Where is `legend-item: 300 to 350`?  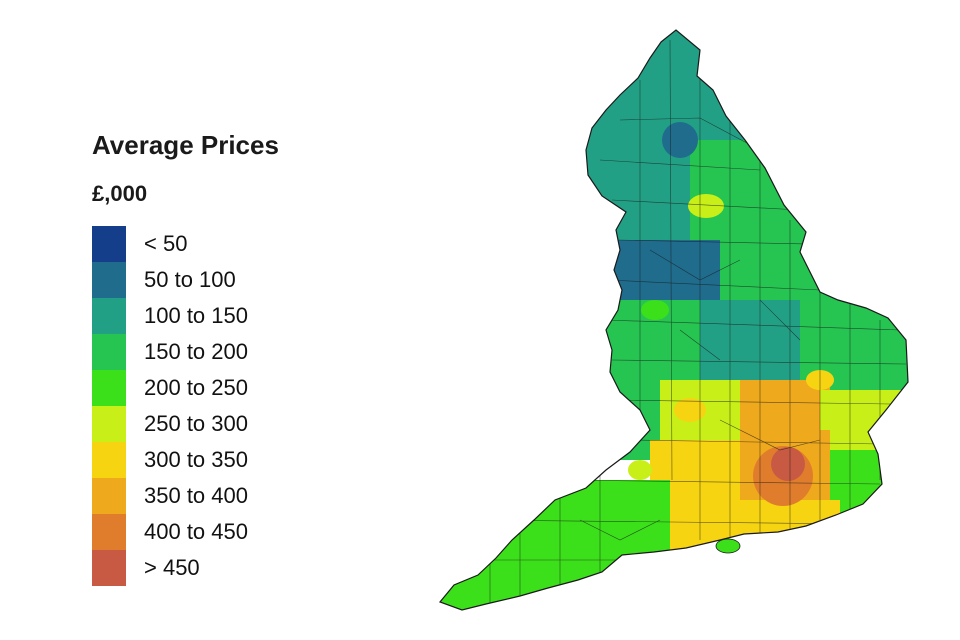 legend-item: 300 to 350 is located at coordinates (170, 460).